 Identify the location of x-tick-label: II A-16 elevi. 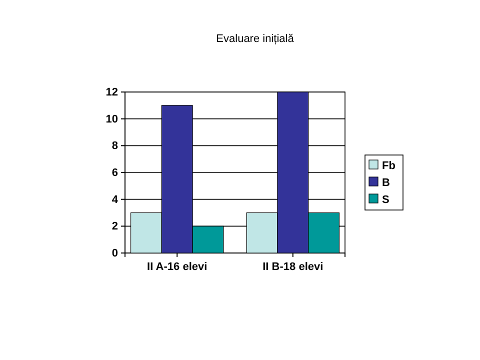
(177, 266).